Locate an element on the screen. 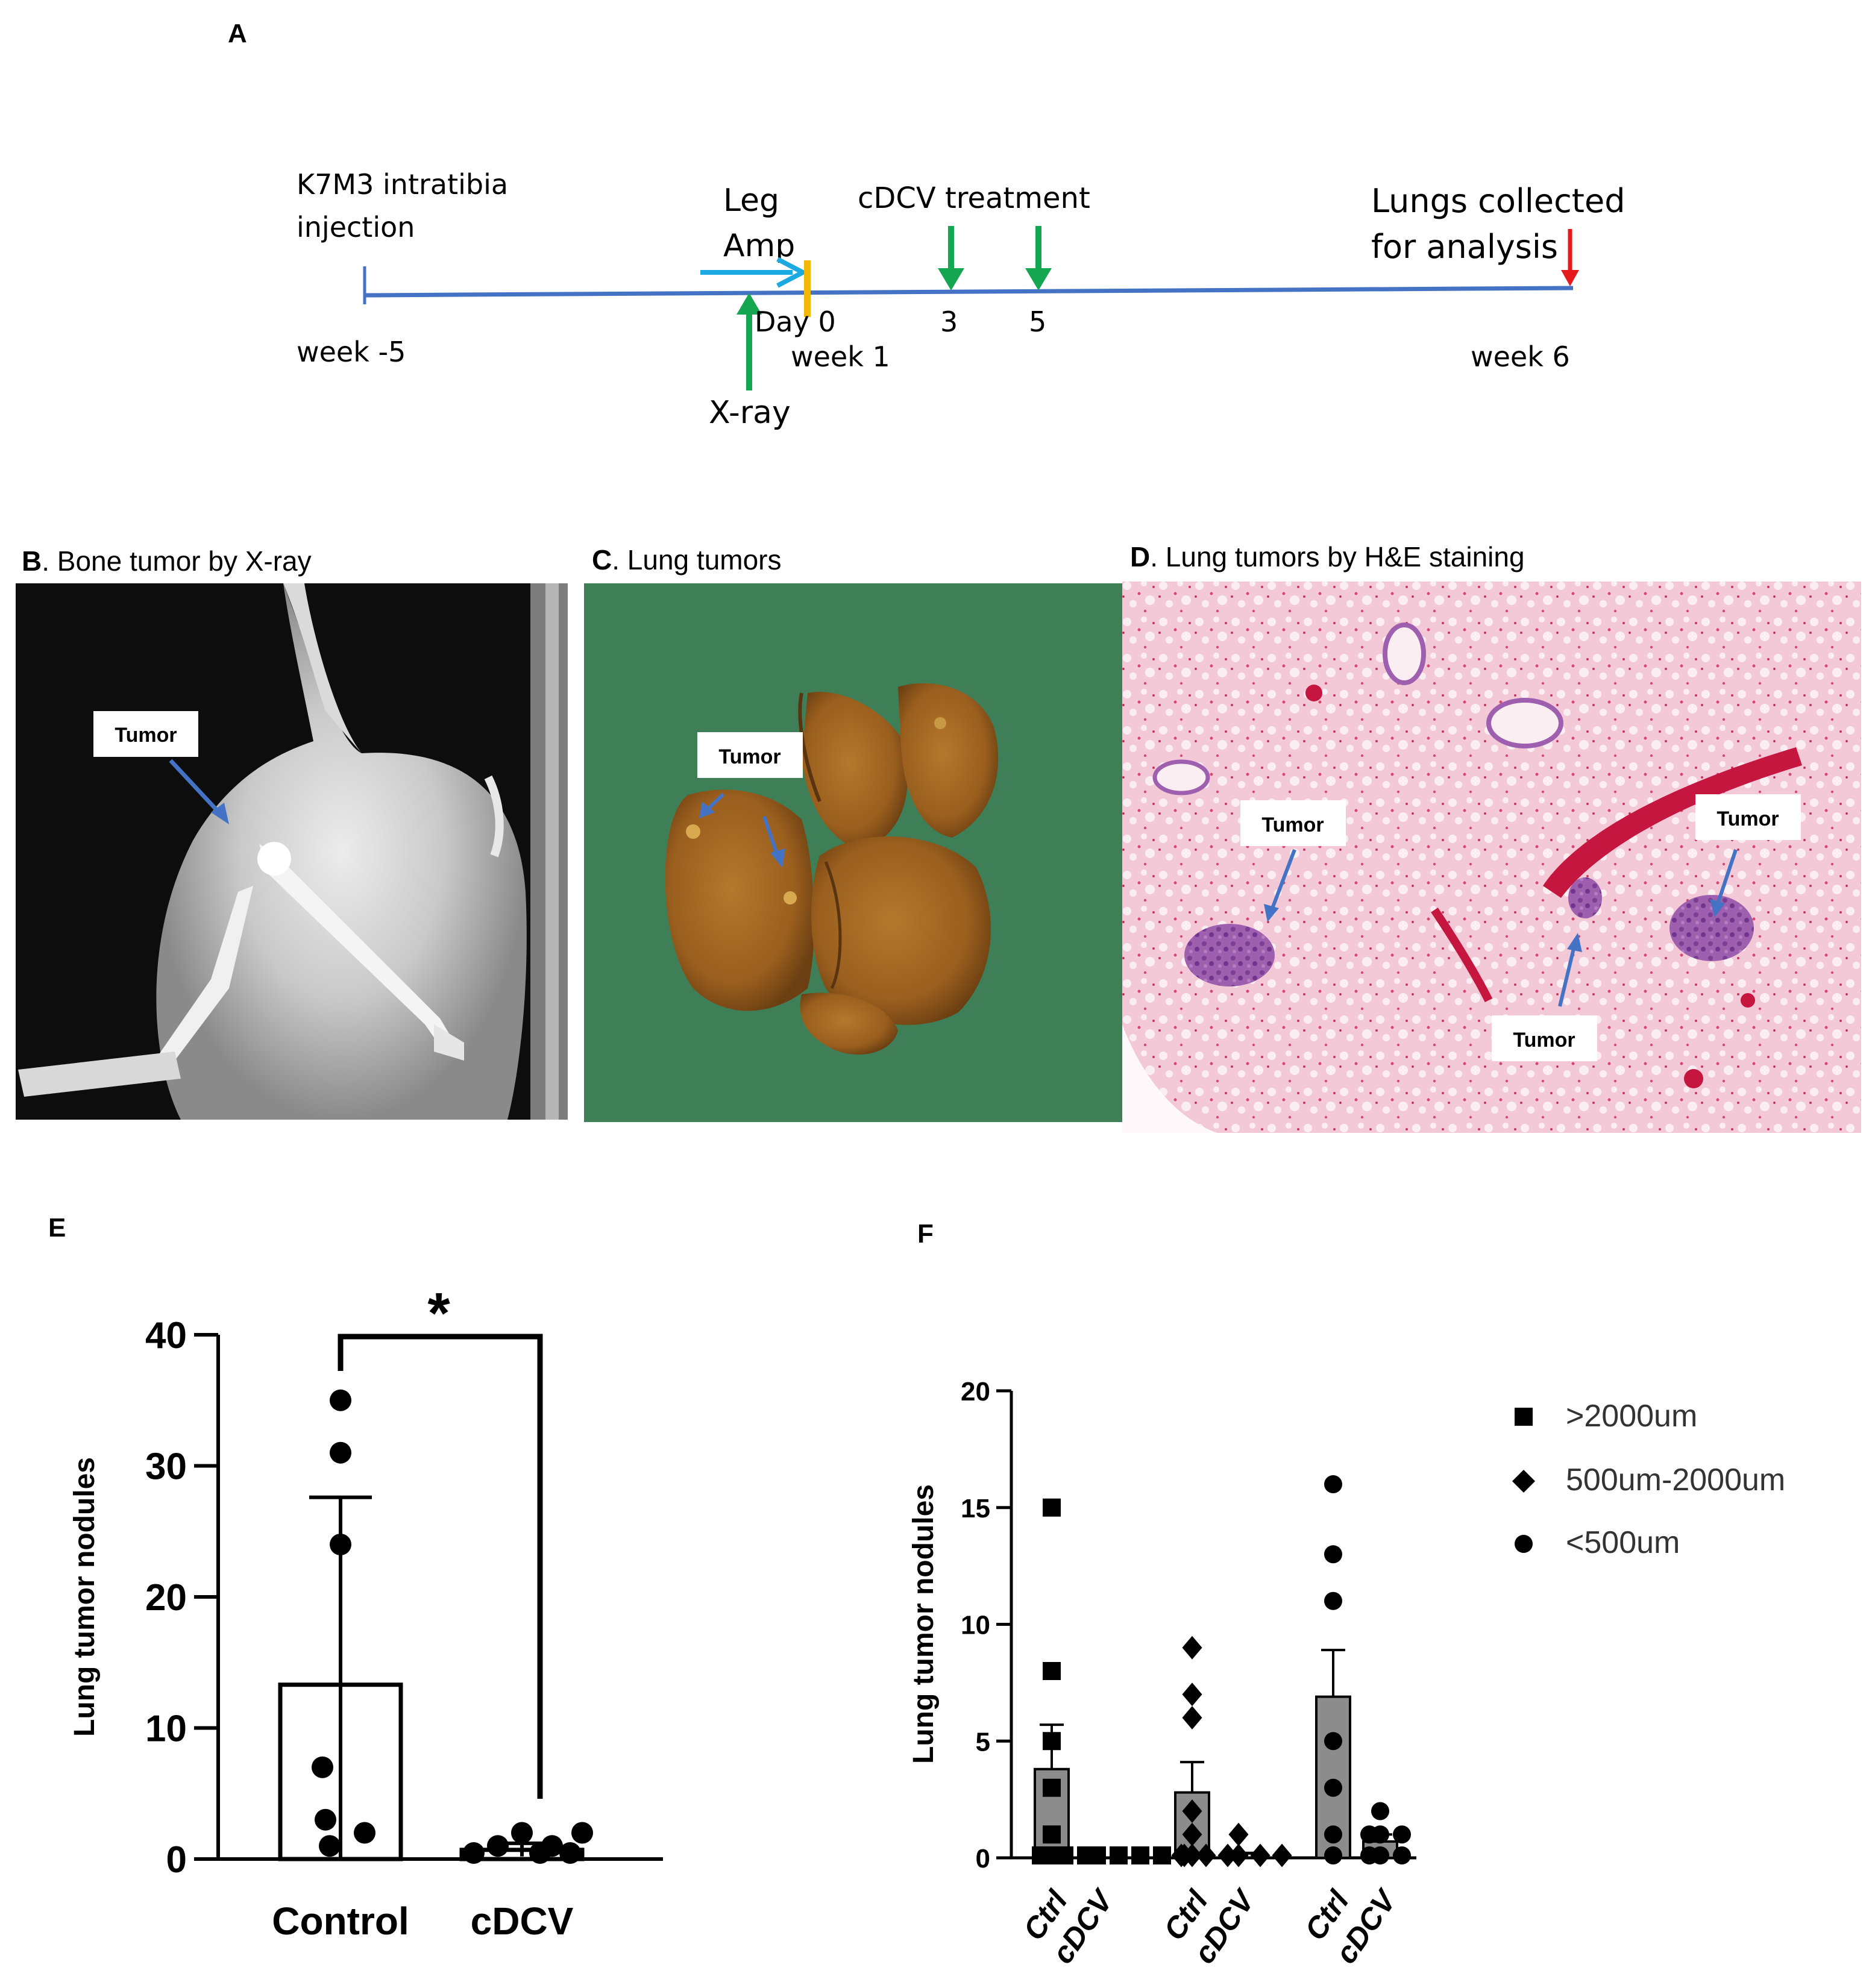 The image size is (1872, 1988). f-y-tick-label: 20 is located at coordinates (976, 1391).